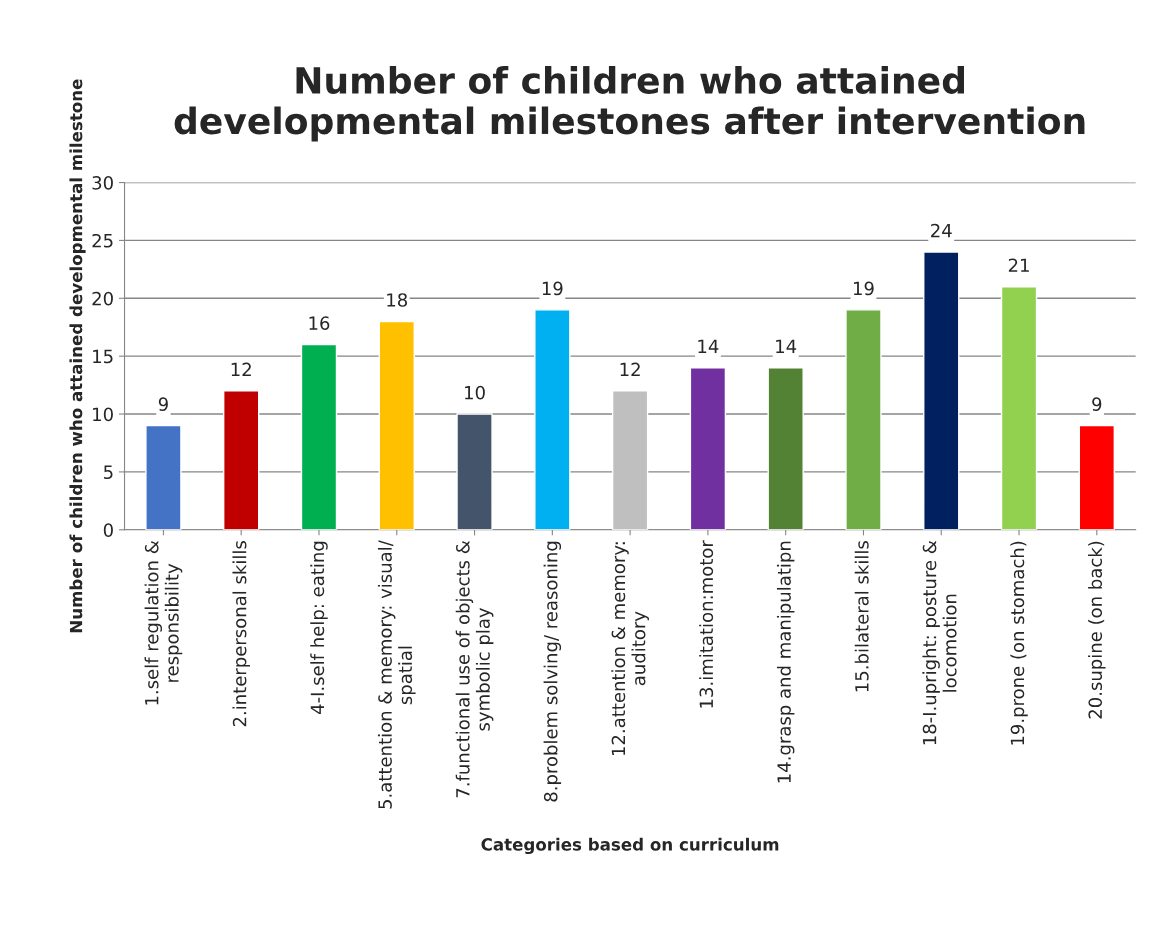 This screenshot has width=1153, height=941. I want to click on y-tick-label: 5, so click(108, 472).